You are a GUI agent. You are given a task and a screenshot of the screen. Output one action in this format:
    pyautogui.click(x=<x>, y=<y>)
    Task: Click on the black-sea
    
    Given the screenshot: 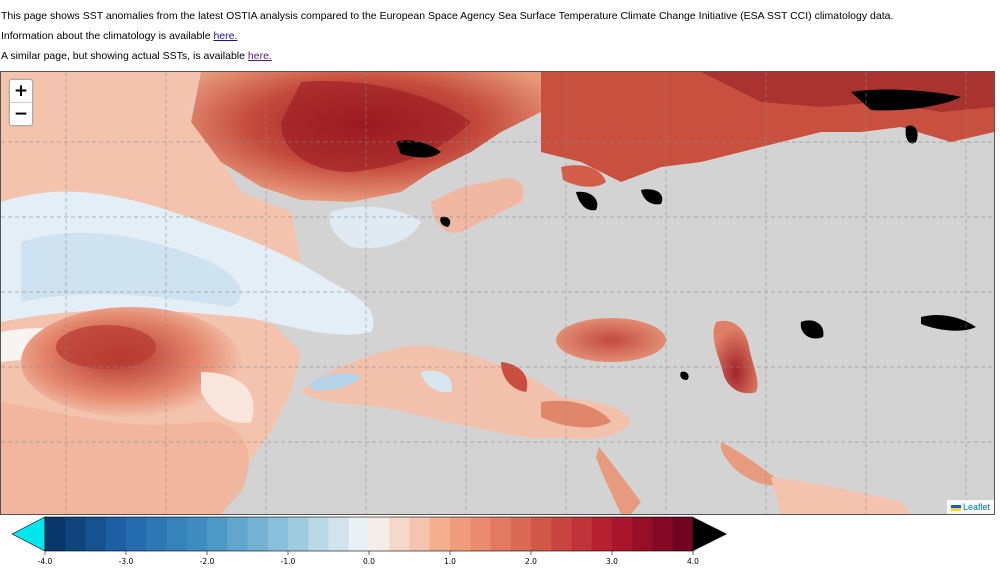 What is the action you would take?
    pyautogui.click(x=611, y=340)
    